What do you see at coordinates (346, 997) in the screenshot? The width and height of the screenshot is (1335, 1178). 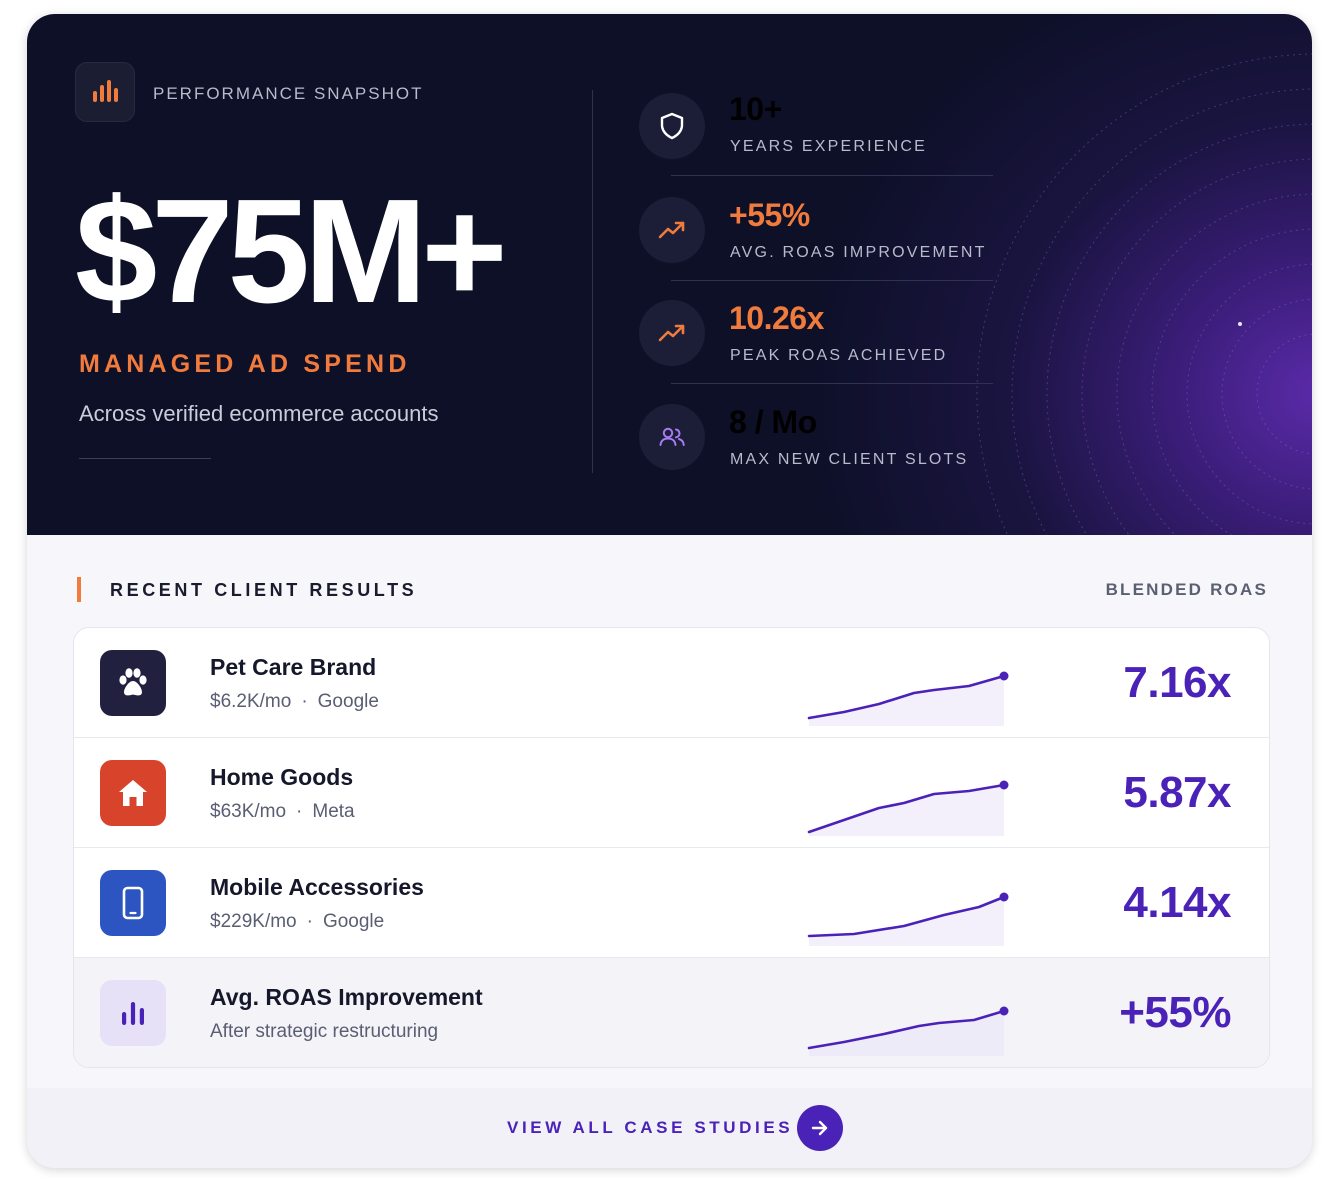 I see `client-name: Avg. ROAS Improvement` at bounding box center [346, 997].